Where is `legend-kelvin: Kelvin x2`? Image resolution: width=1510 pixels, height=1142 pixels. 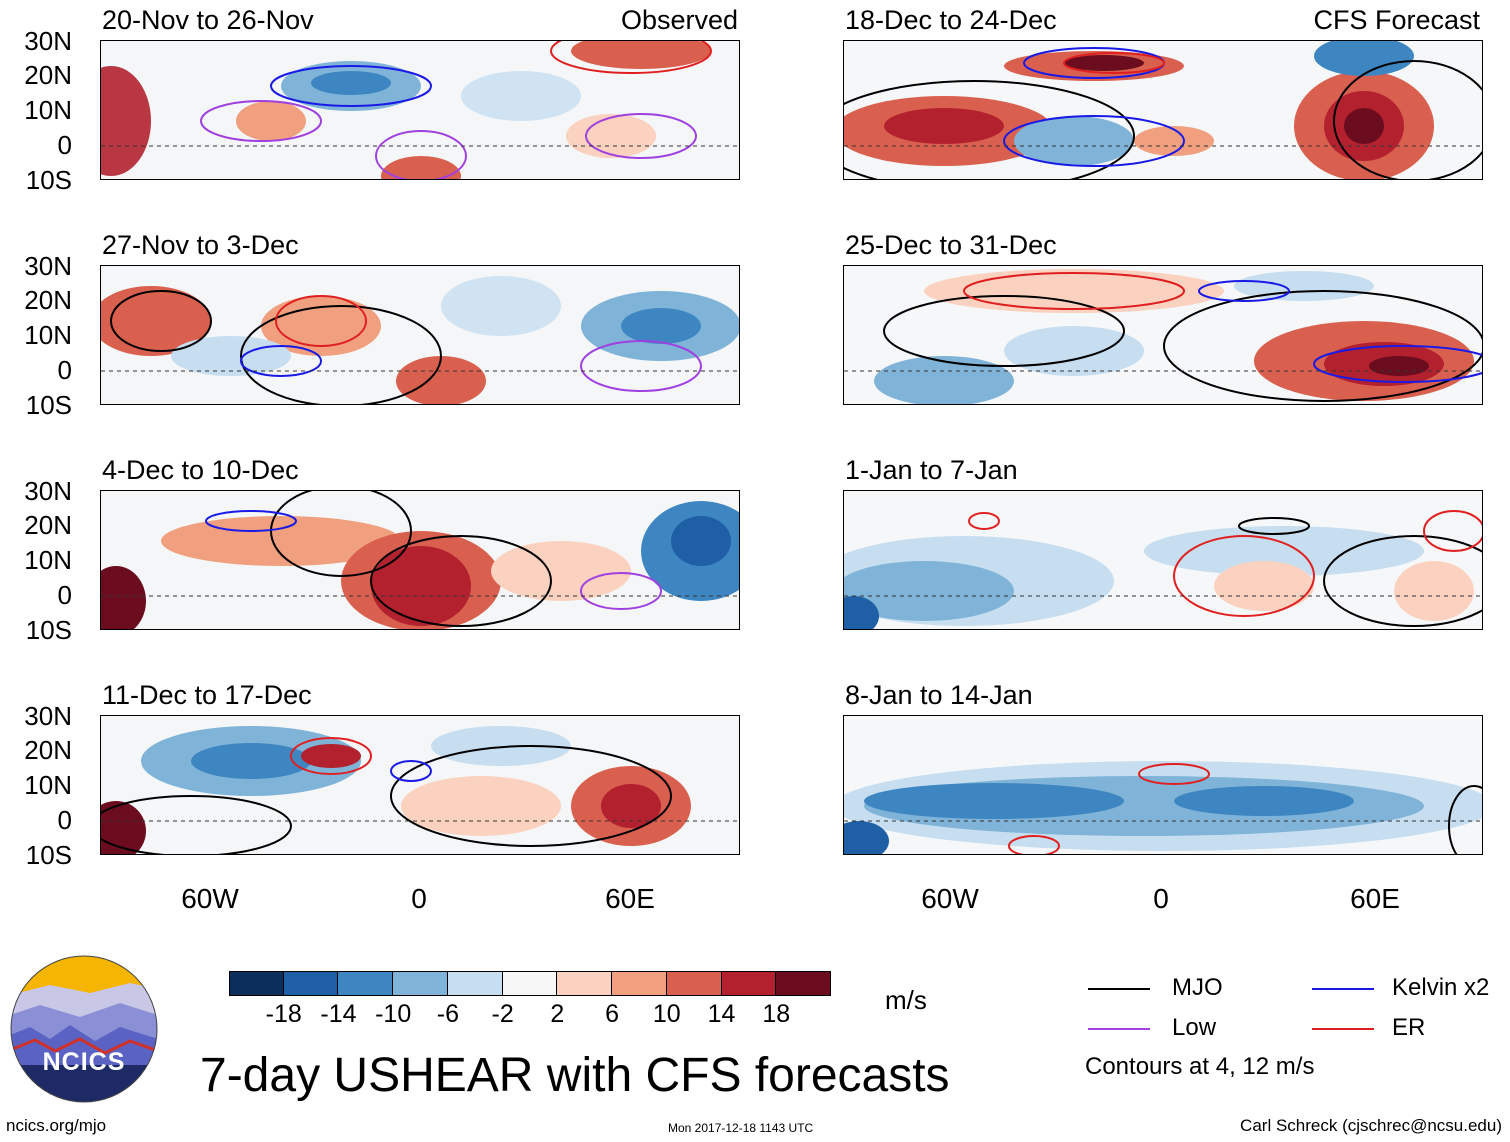
legend-kelvin: Kelvin x2 is located at coordinates (1441, 987).